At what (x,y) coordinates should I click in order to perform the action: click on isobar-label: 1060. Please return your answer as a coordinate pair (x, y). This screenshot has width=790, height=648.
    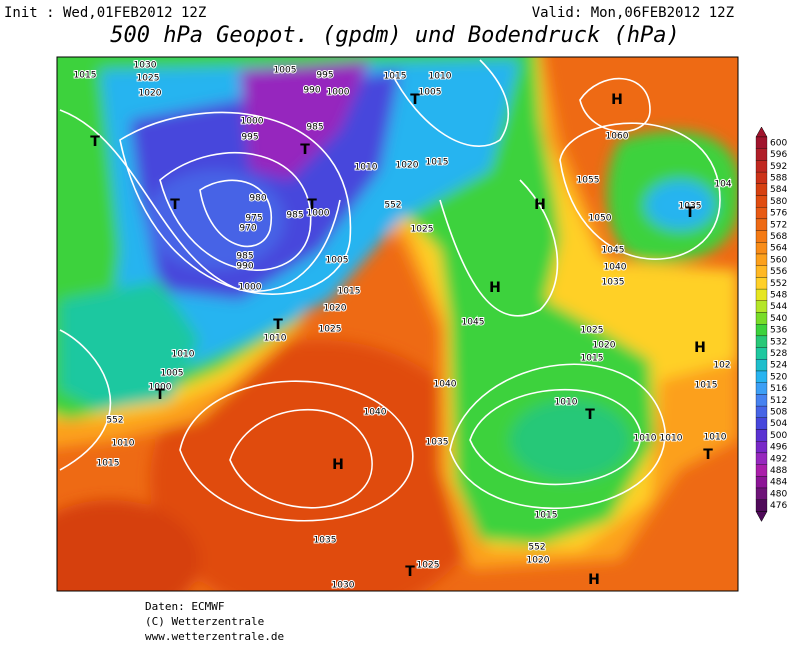
    Looking at the image, I should click on (617, 137).